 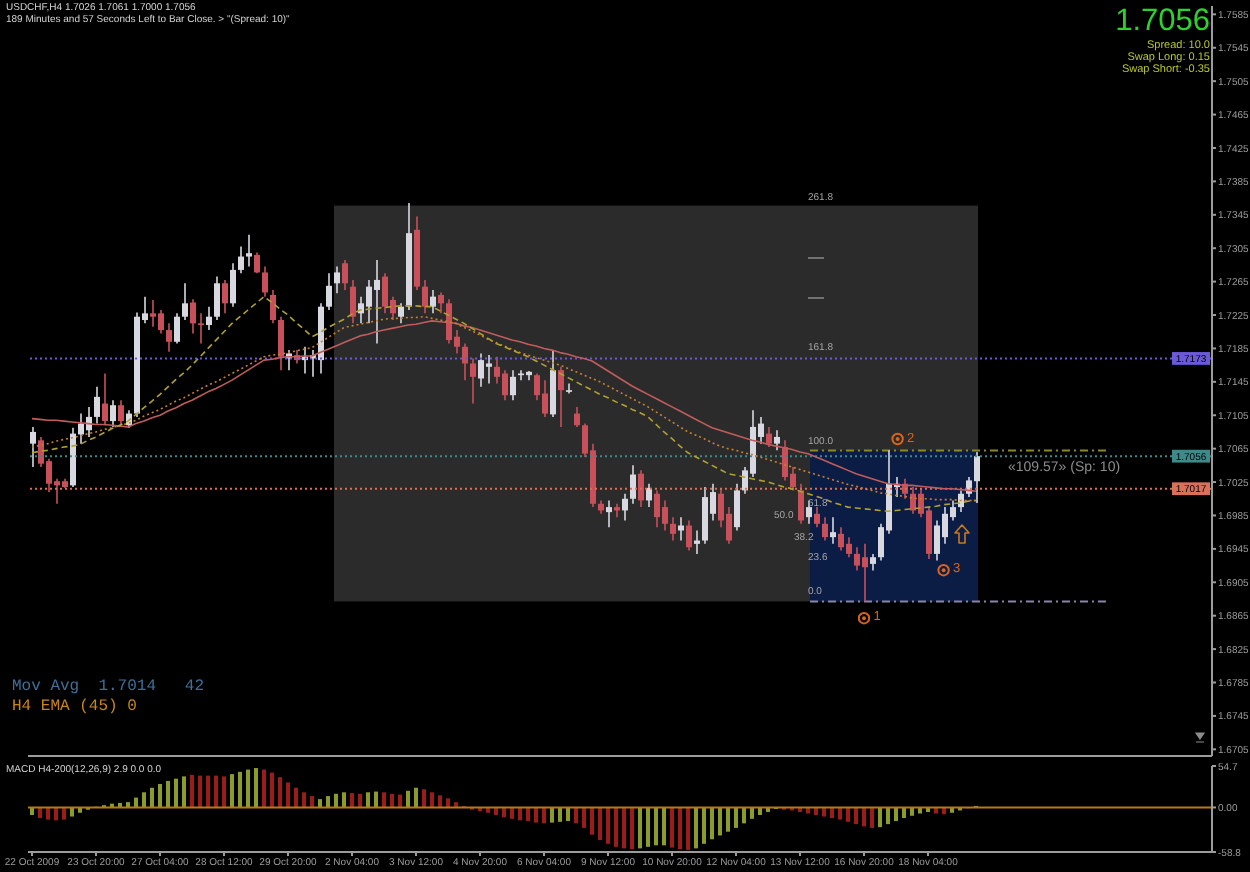 What do you see at coordinates (1162, 20) in the screenshot?
I see `annotation: 1.7056` at bounding box center [1162, 20].